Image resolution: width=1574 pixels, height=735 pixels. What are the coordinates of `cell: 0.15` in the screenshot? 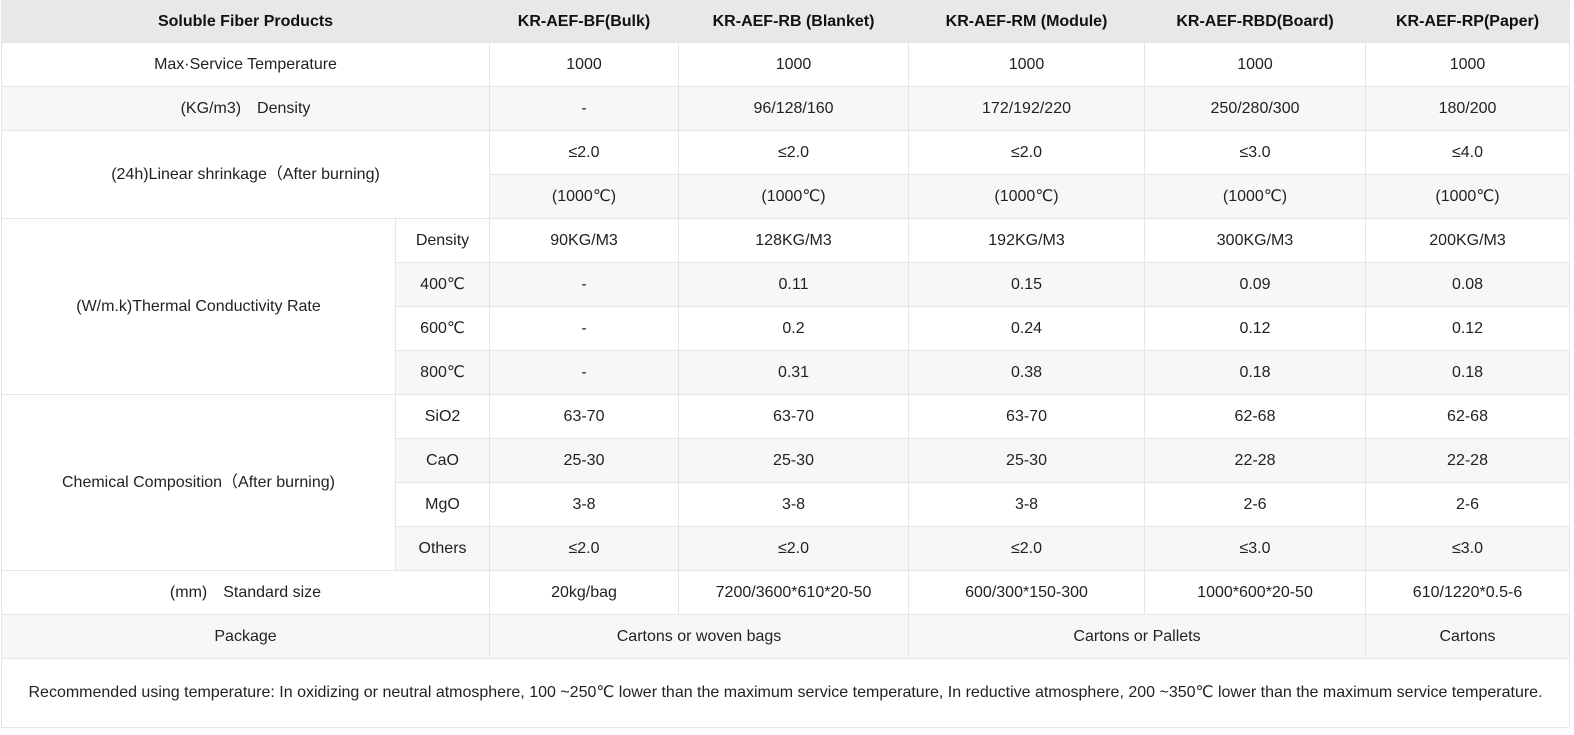 It's located at (1027, 284).